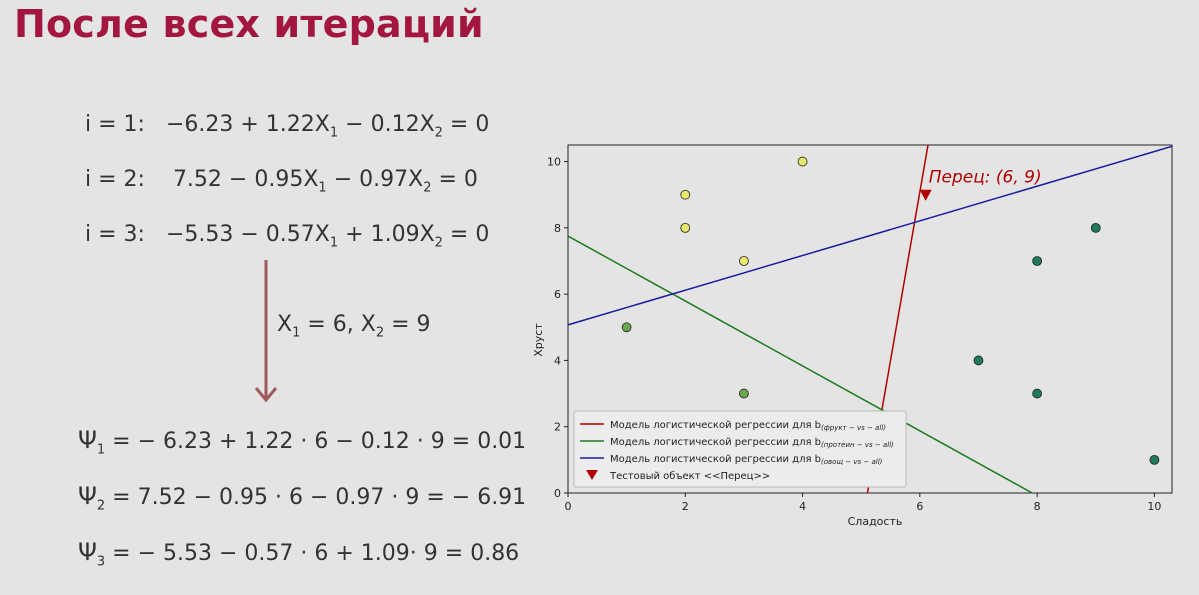  Describe the element at coordinates (316, 553) in the screenshot. I see `result-3-expr: = − 5.53 − 0.57 · 6 + 1.09· 9 = 0.86` at that location.